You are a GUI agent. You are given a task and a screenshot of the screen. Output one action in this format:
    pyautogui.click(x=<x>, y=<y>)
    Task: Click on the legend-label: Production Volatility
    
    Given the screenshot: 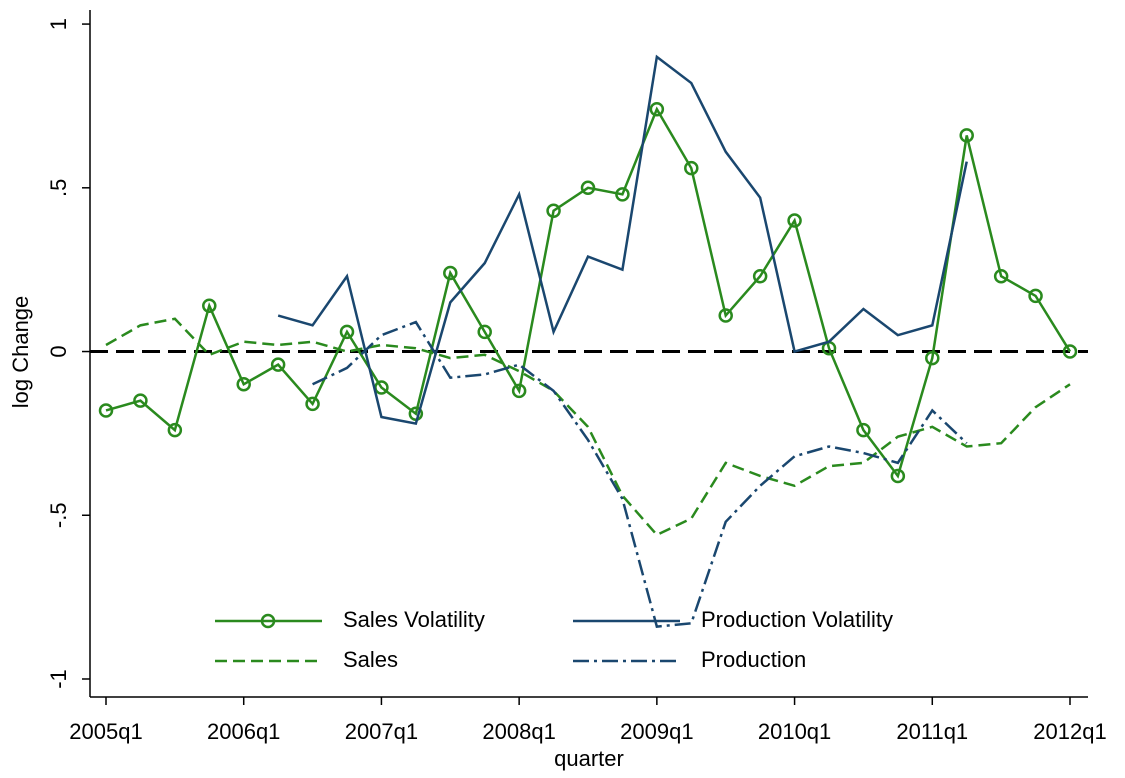 What is the action you would take?
    pyautogui.click(x=797, y=619)
    